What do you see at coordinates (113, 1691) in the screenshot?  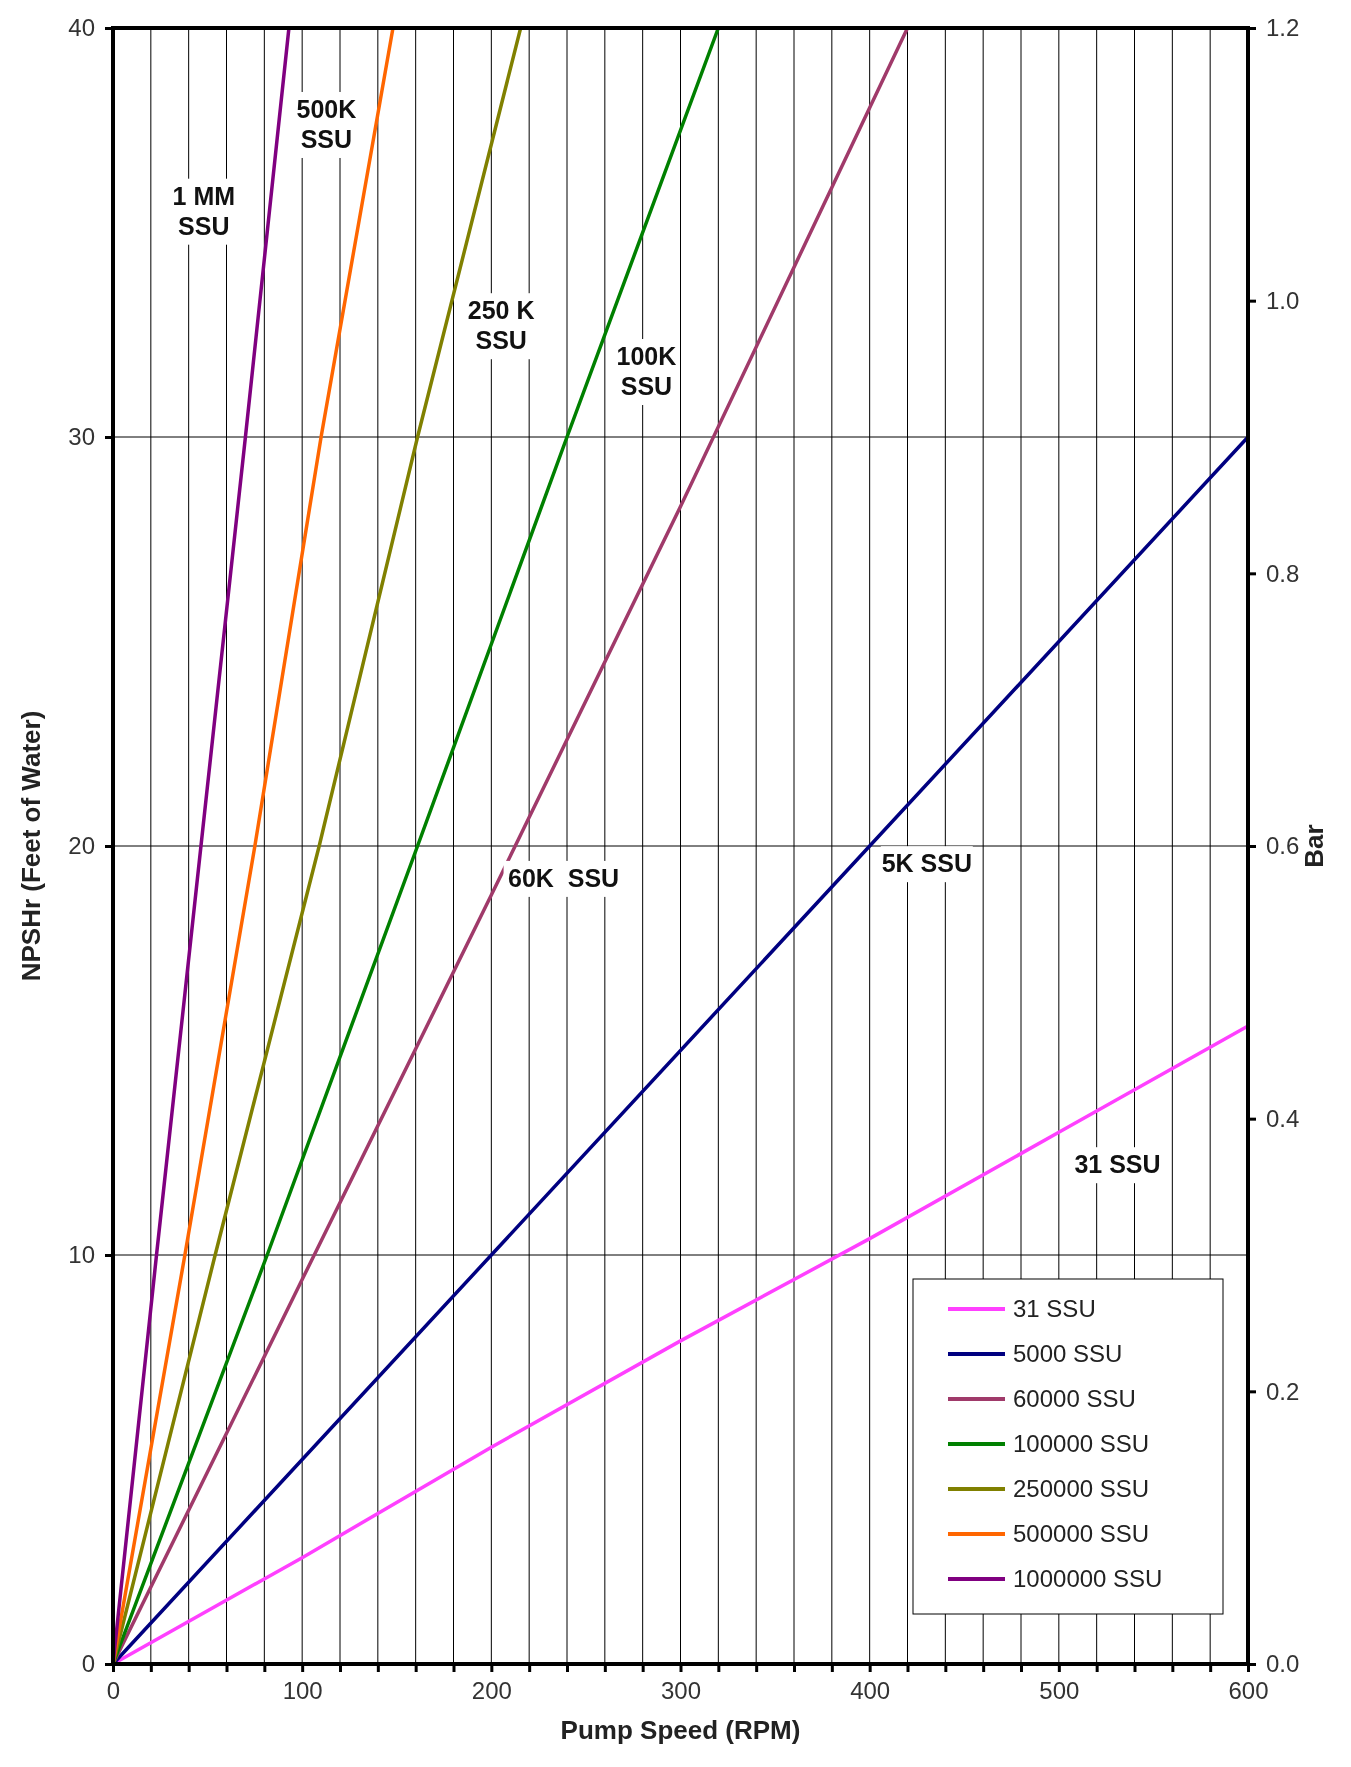 I see `x-tick-label: 0` at bounding box center [113, 1691].